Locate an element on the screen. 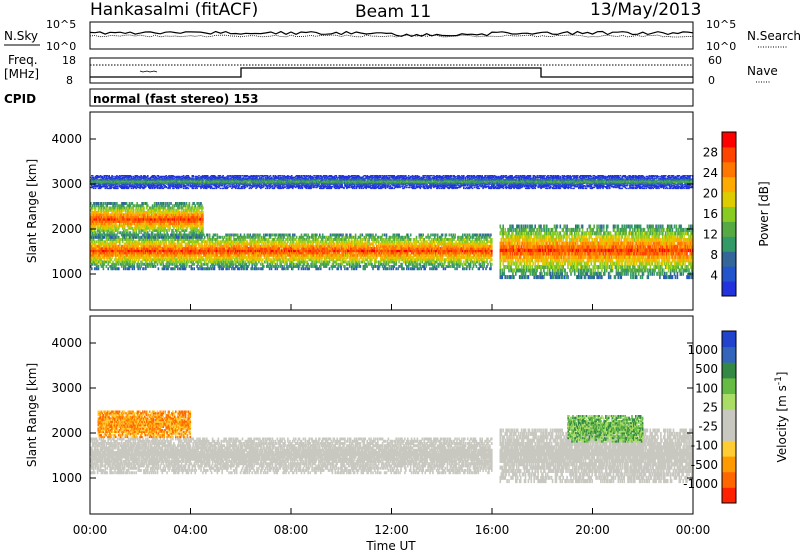 This screenshot has height=558, width=800. beam-title: Beam 11 is located at coordinates (393, 12).